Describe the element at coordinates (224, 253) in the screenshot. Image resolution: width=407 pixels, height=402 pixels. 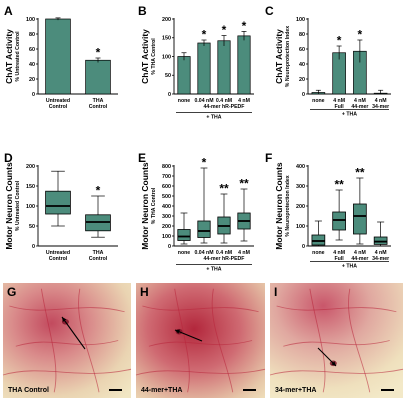
I see `x-tick-label: 0.4 nM` at that location.